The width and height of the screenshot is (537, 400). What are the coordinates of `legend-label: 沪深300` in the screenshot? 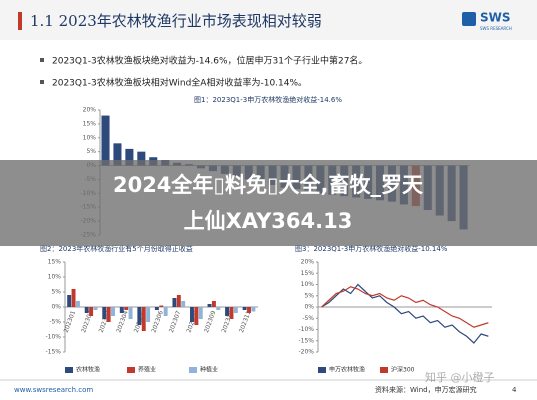 It's located at (403, 370).